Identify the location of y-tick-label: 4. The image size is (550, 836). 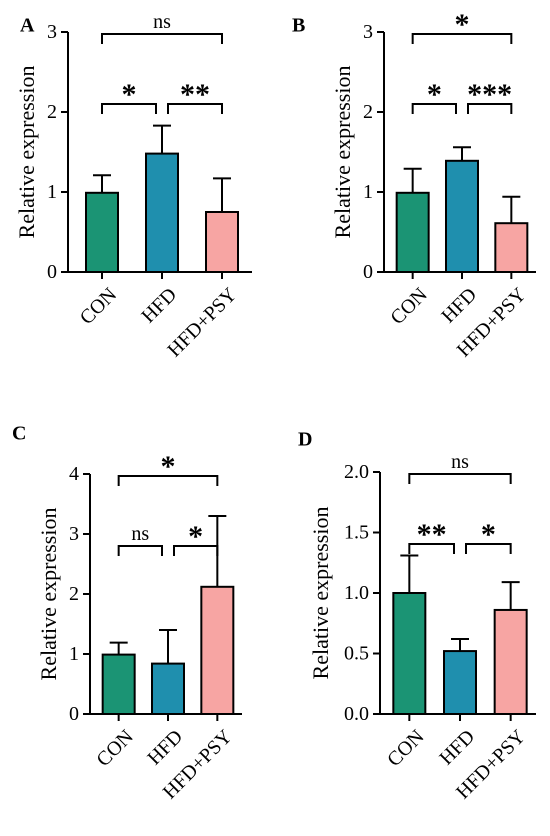
(74, 474).